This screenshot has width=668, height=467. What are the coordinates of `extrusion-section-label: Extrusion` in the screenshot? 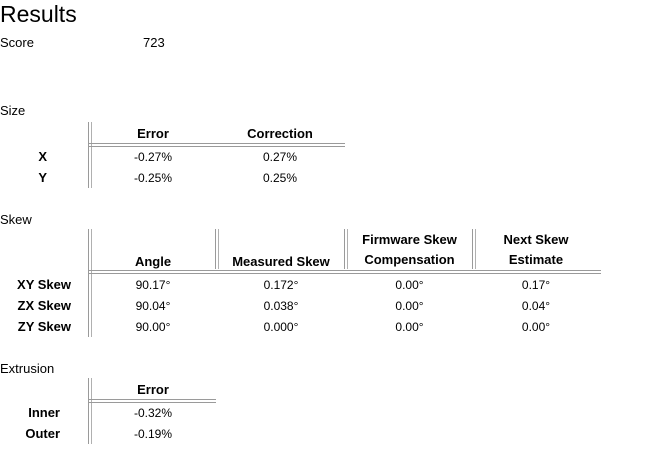 It's located at (27, 368).